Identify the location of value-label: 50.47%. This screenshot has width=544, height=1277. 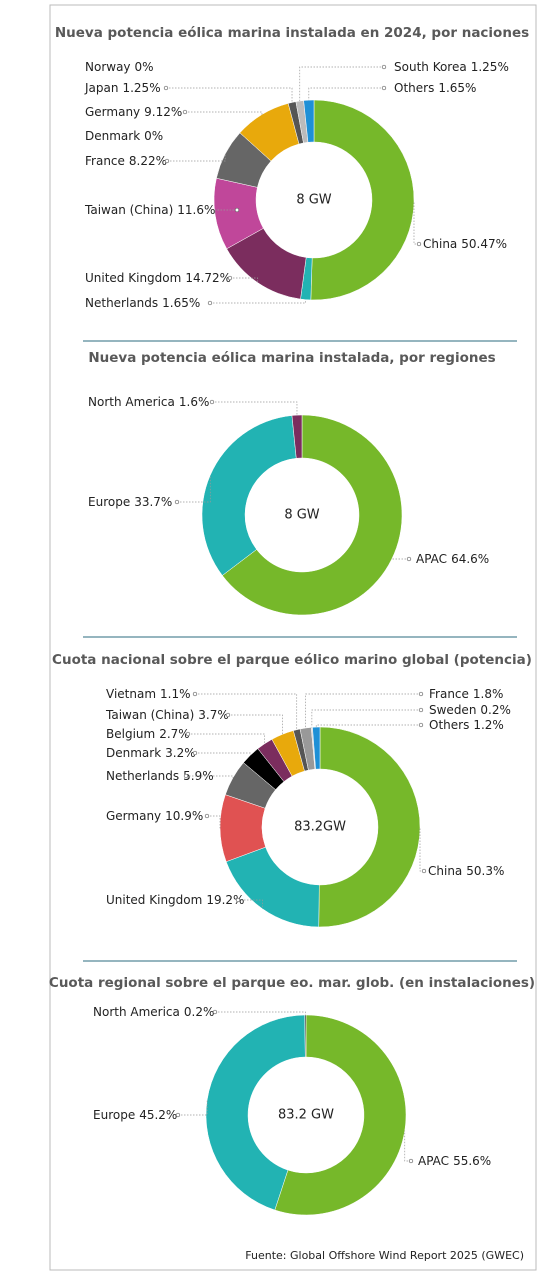
(484, 244).